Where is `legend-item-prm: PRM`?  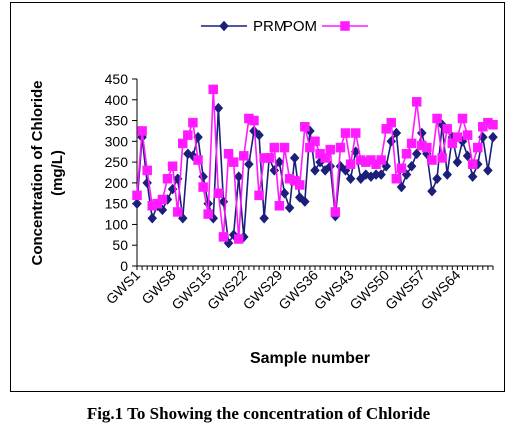 legend-item-prm: PRM is located at coordinates (243, 26).